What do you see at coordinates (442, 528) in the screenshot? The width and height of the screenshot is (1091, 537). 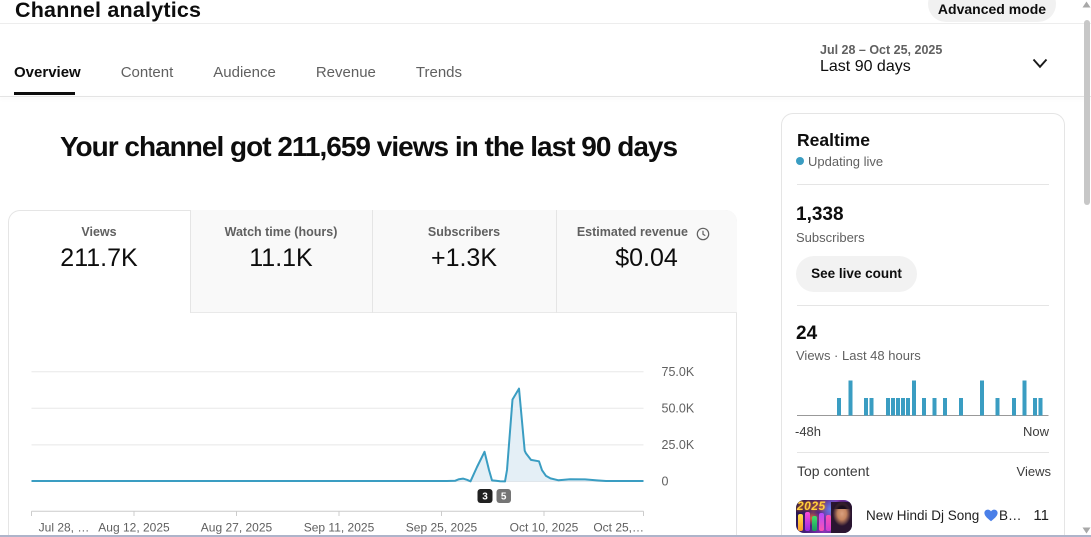 I see `svg-text: Sep 25, 2025` at bounding box center [442, 528].